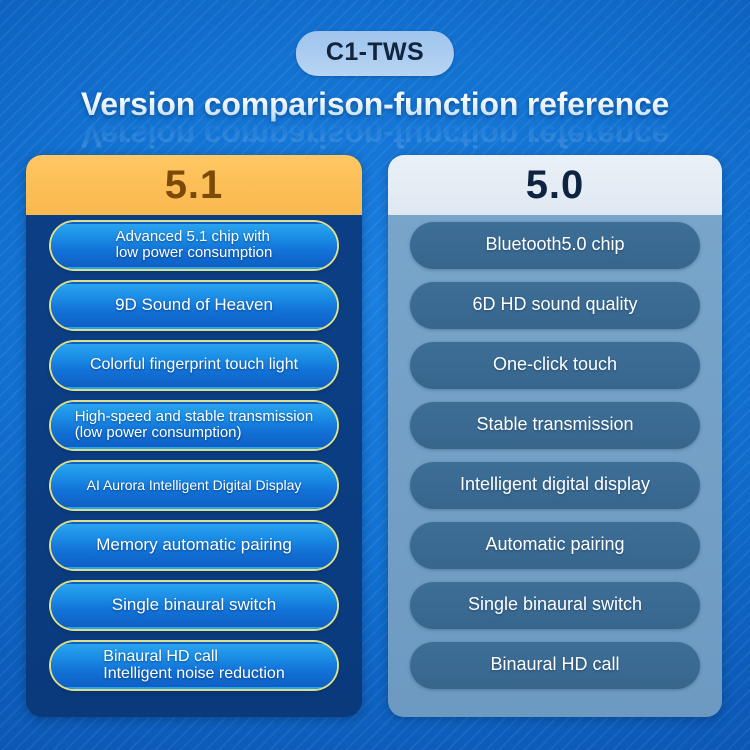 The height and width of the screenshot is (750, 750). I want to click on feature-pill: 6D HD sound quality, so click(555, 305).